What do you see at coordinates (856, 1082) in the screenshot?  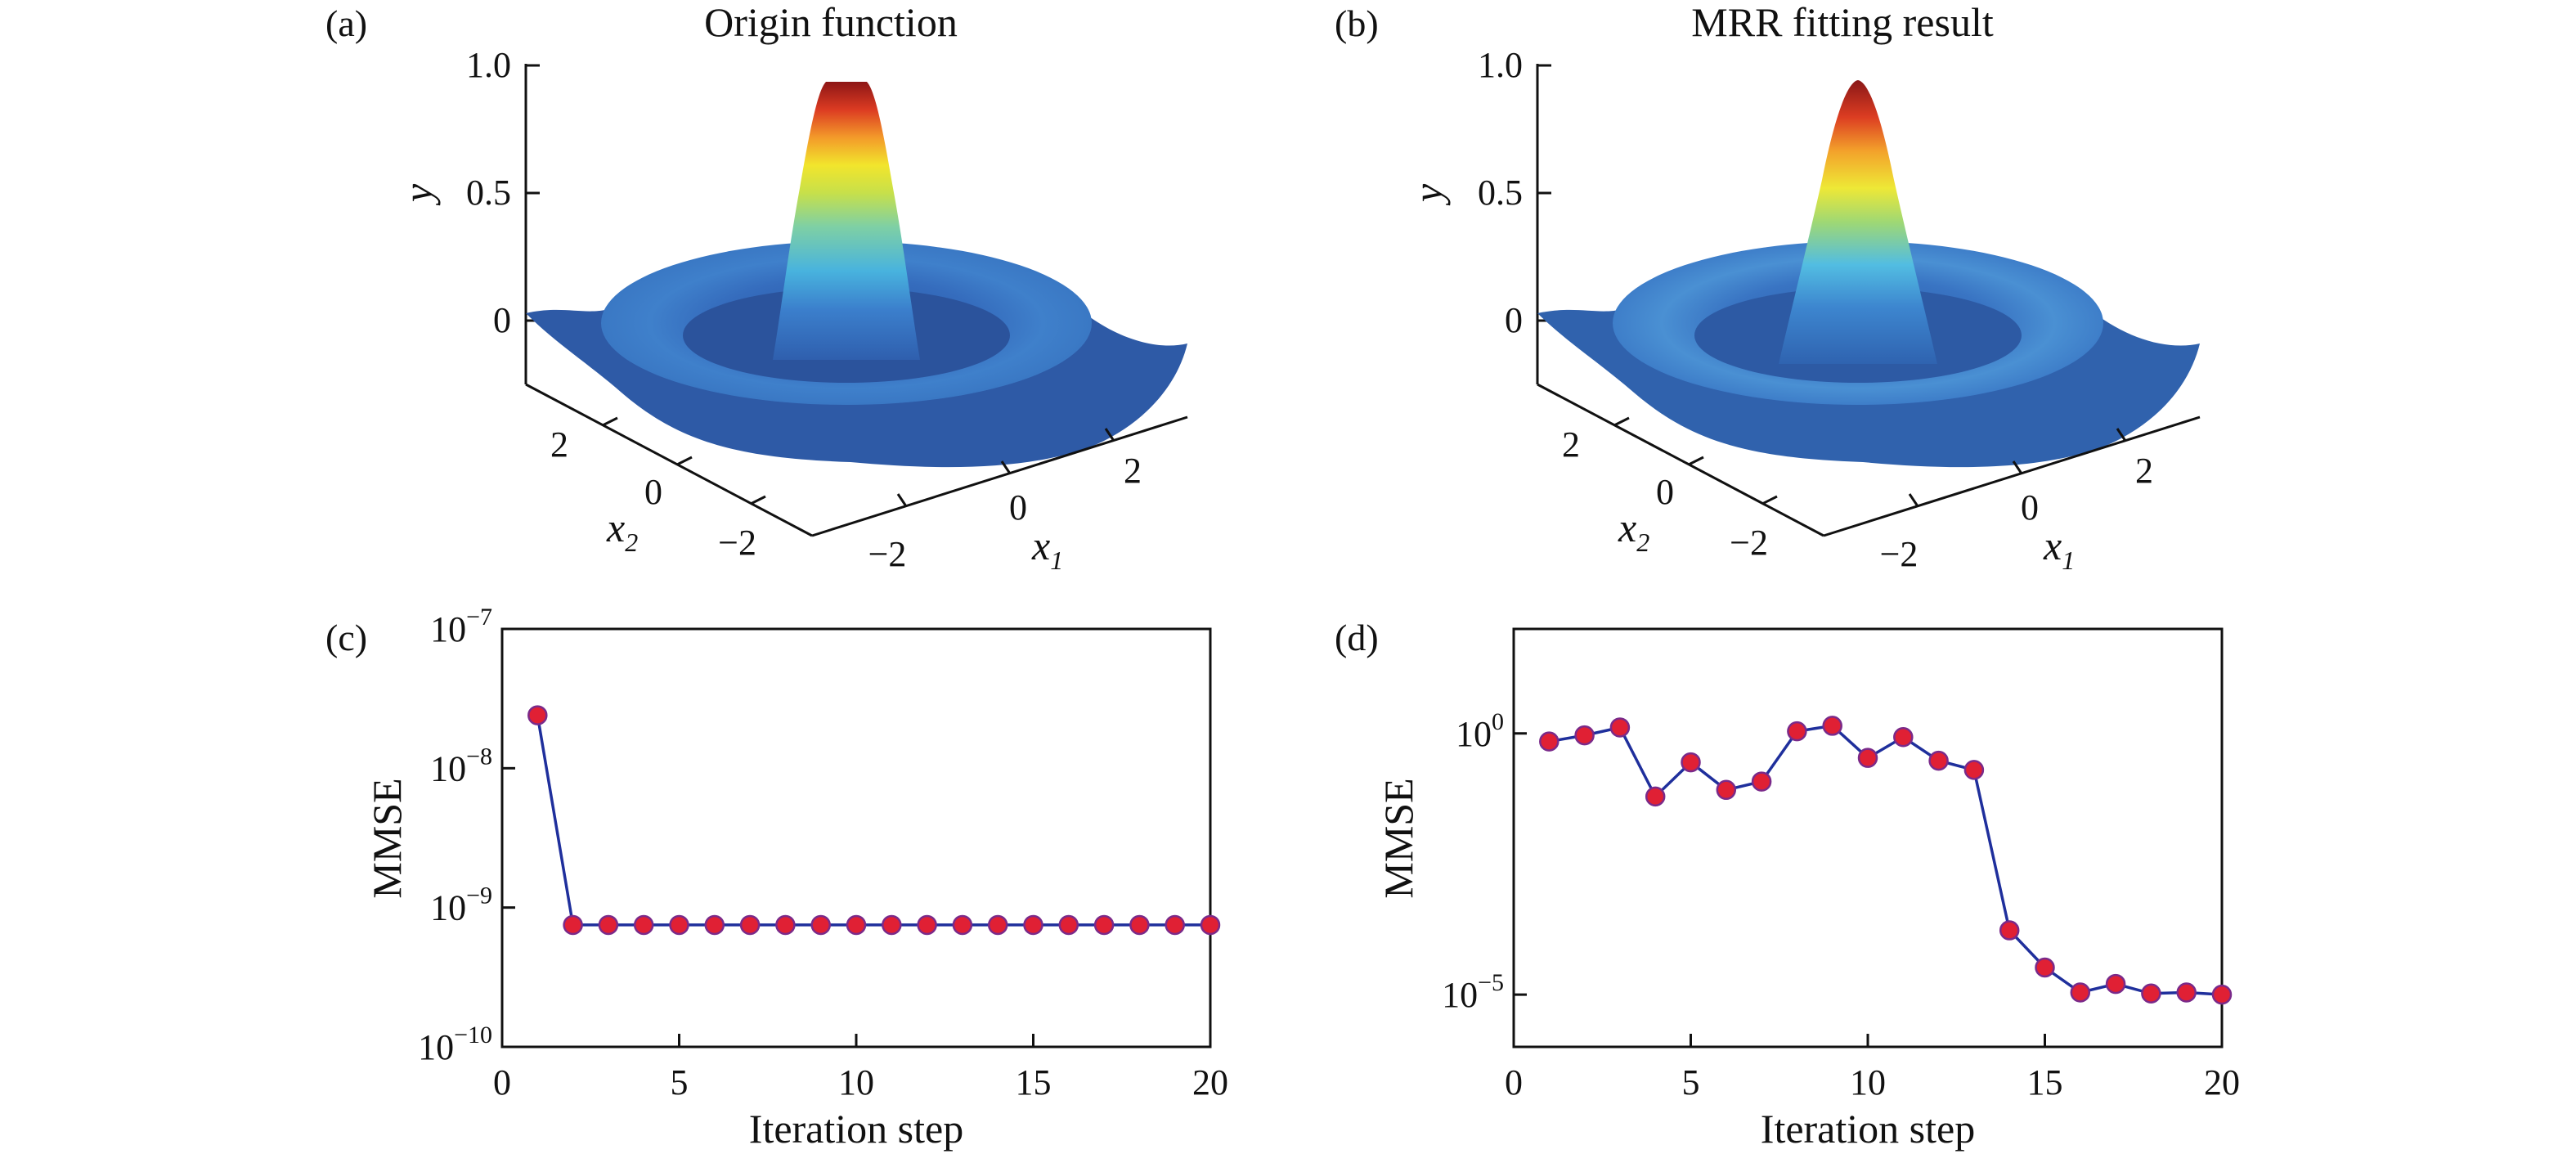 I see `x-tick-label: 10` at bounding box center [856, 1082].